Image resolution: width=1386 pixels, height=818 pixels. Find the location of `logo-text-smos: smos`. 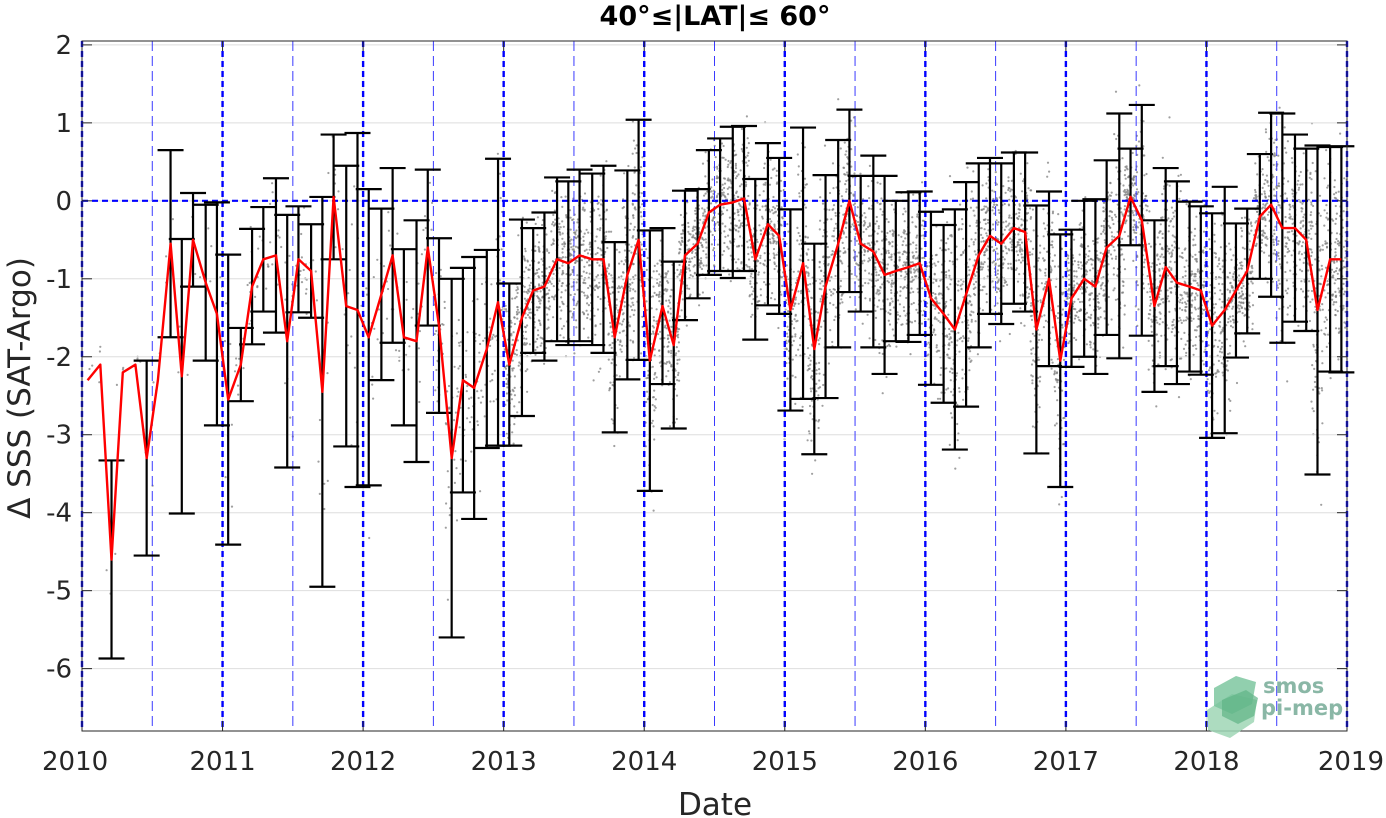

logo-text-smos: smos is located at coordinates (1293, 686).